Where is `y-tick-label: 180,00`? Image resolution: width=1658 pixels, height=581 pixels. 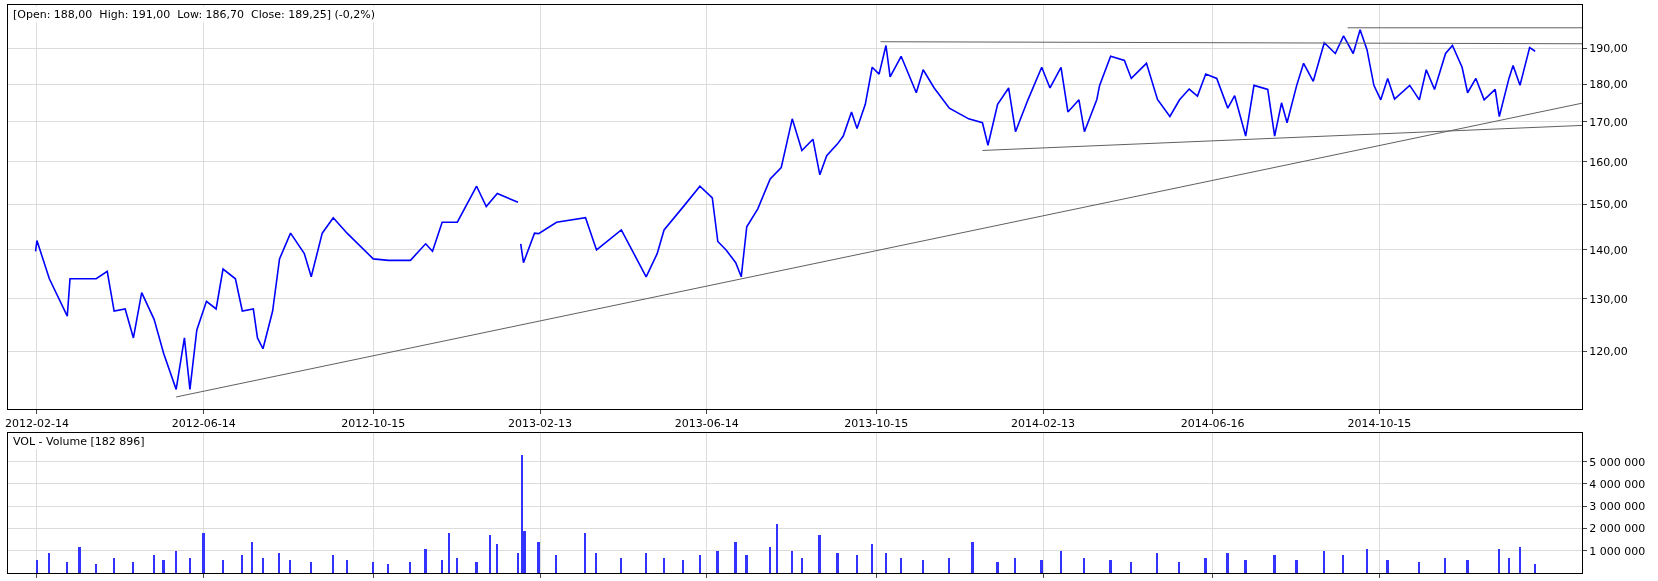 y-tick-label: 180,00 is located at coordinates (1608, 85).